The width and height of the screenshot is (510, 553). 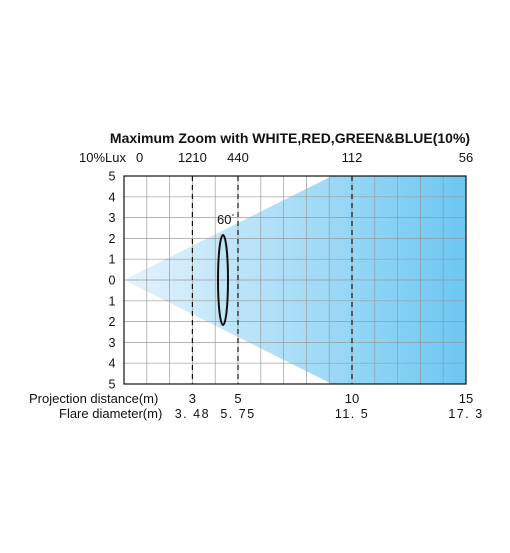 I want to click on projection-distance-row: Projection distance(m) 3 5 10 15, so click(x=251, y=398).